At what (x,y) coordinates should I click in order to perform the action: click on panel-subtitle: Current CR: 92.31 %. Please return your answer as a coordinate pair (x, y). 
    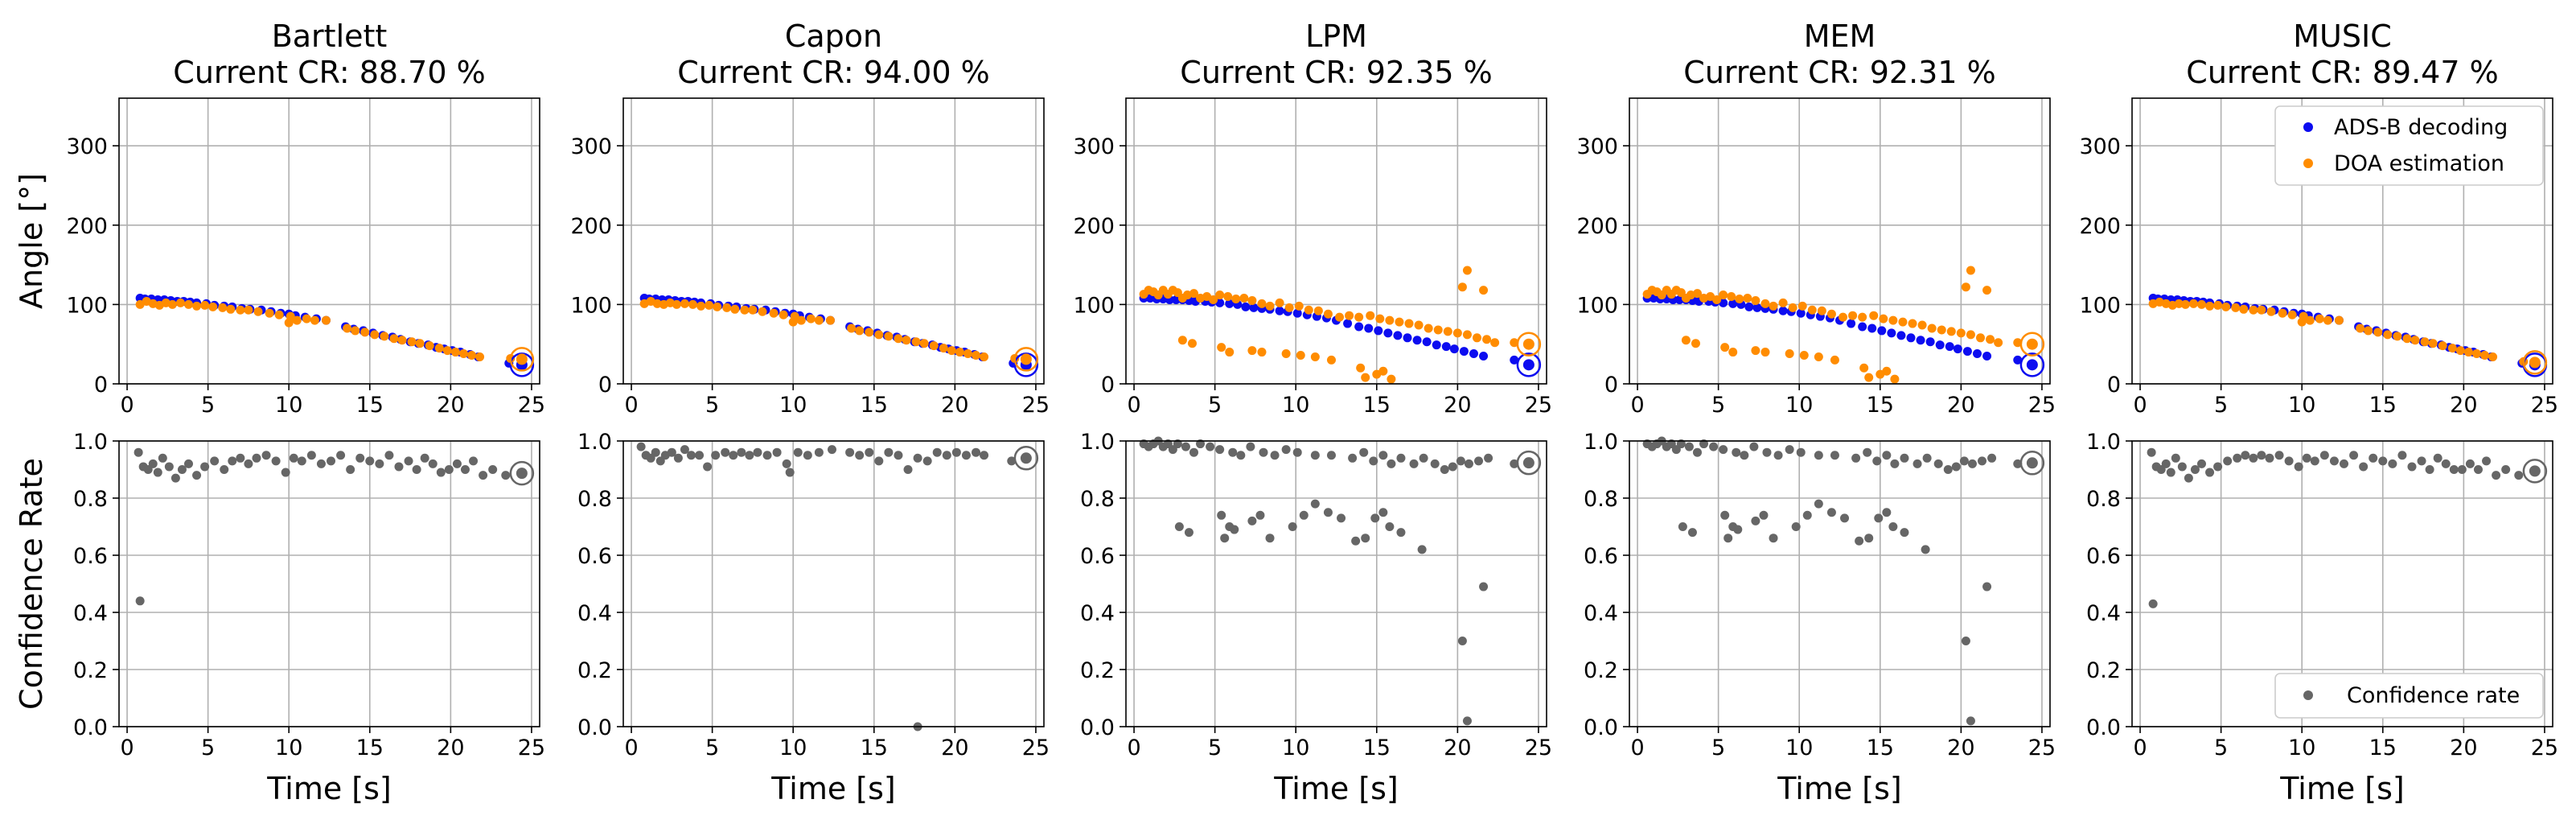
    Looking at the image, I should click on (1839, 72).